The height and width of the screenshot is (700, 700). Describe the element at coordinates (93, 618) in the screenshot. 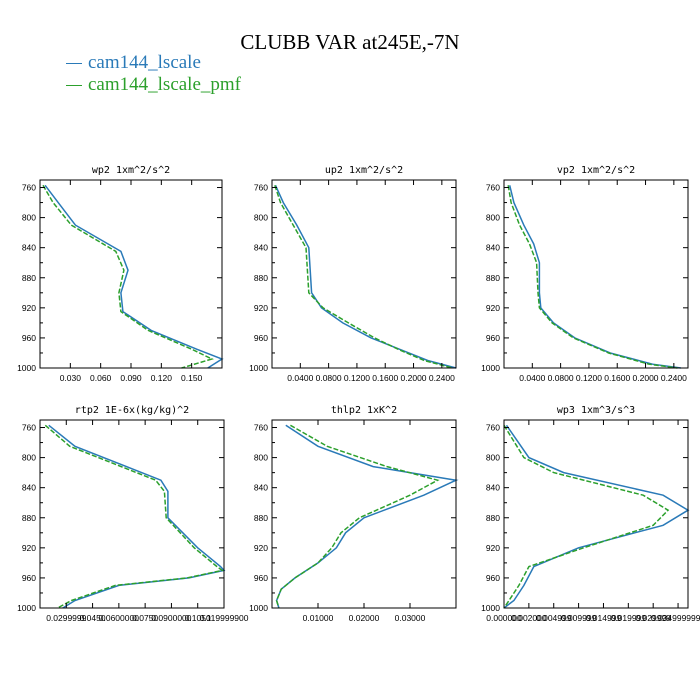

I see `x-tick-label: 0.0450` at that location.